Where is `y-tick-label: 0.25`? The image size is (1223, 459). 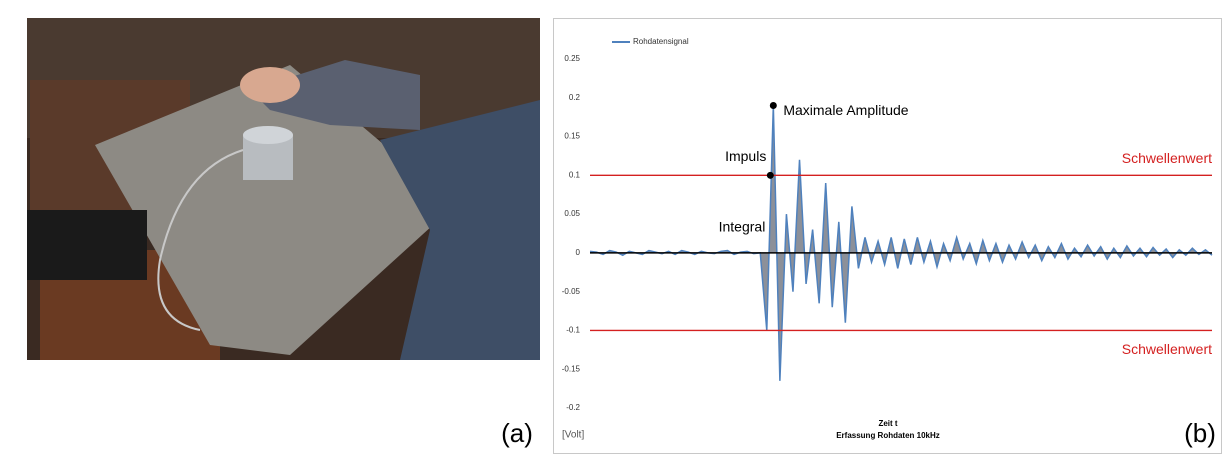
y-tick-label: 0.25 is located at coordinates (572, 58).